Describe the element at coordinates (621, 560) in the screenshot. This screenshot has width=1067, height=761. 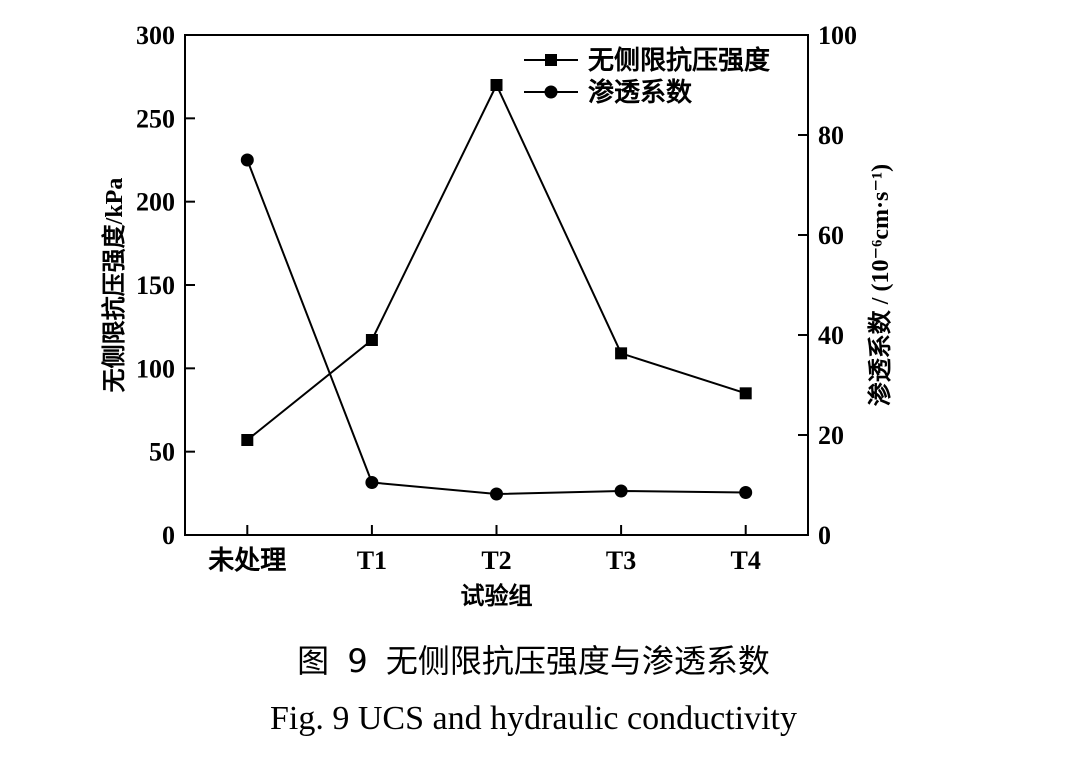
I see `x-tick-label: T3` at that location.